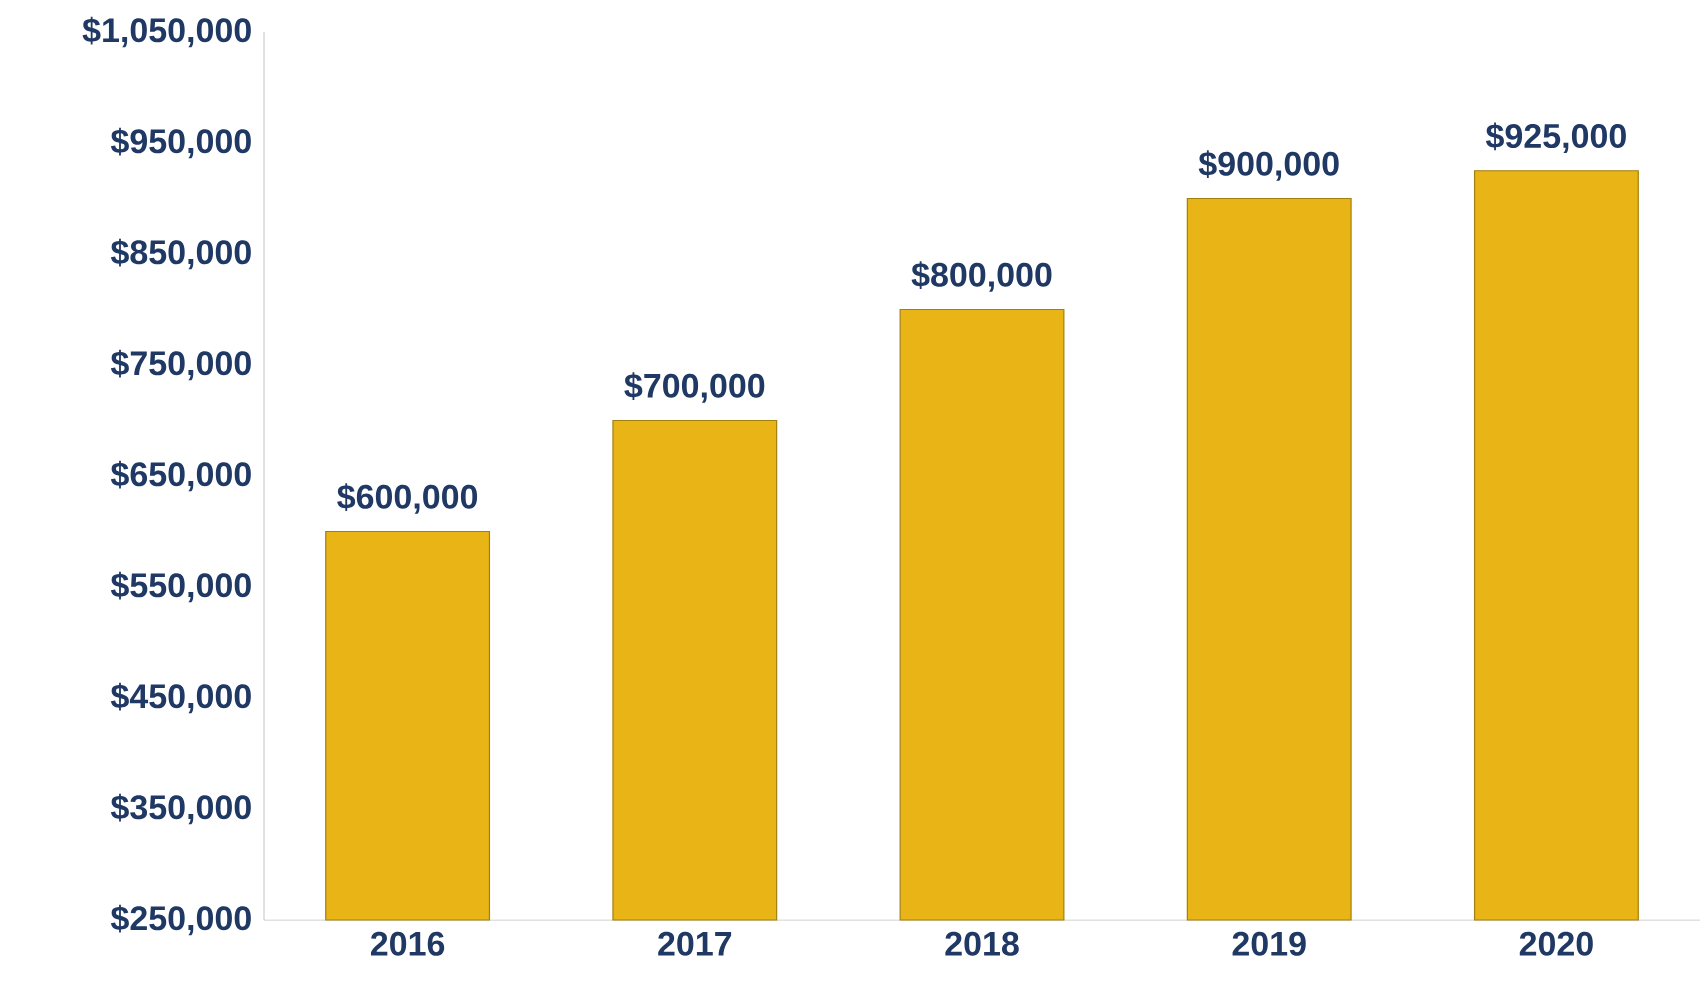 The width and height of the screenshot is (1700, 1000). What do you see at coordinates (407, 943) in the screenshot?
I see `x-tick-label: 2016` at bounding box center [407, 943].